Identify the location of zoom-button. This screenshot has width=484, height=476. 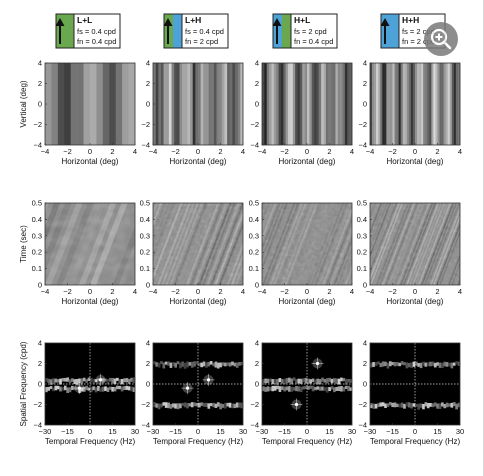
(441, 39).